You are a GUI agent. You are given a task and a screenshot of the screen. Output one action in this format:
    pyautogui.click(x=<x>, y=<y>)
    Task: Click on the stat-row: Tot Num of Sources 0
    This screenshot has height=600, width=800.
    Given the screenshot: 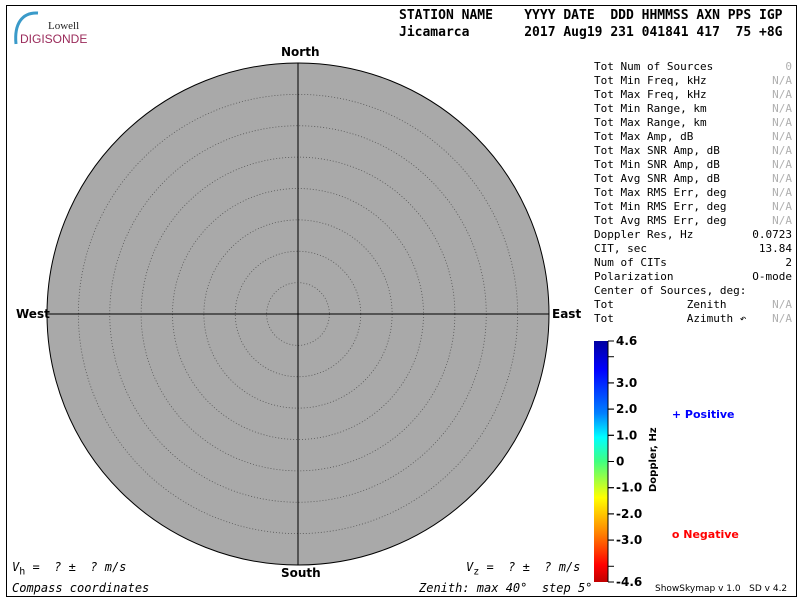 What is the action you would take?
    pyautogui.click(x=693, y=67)
    